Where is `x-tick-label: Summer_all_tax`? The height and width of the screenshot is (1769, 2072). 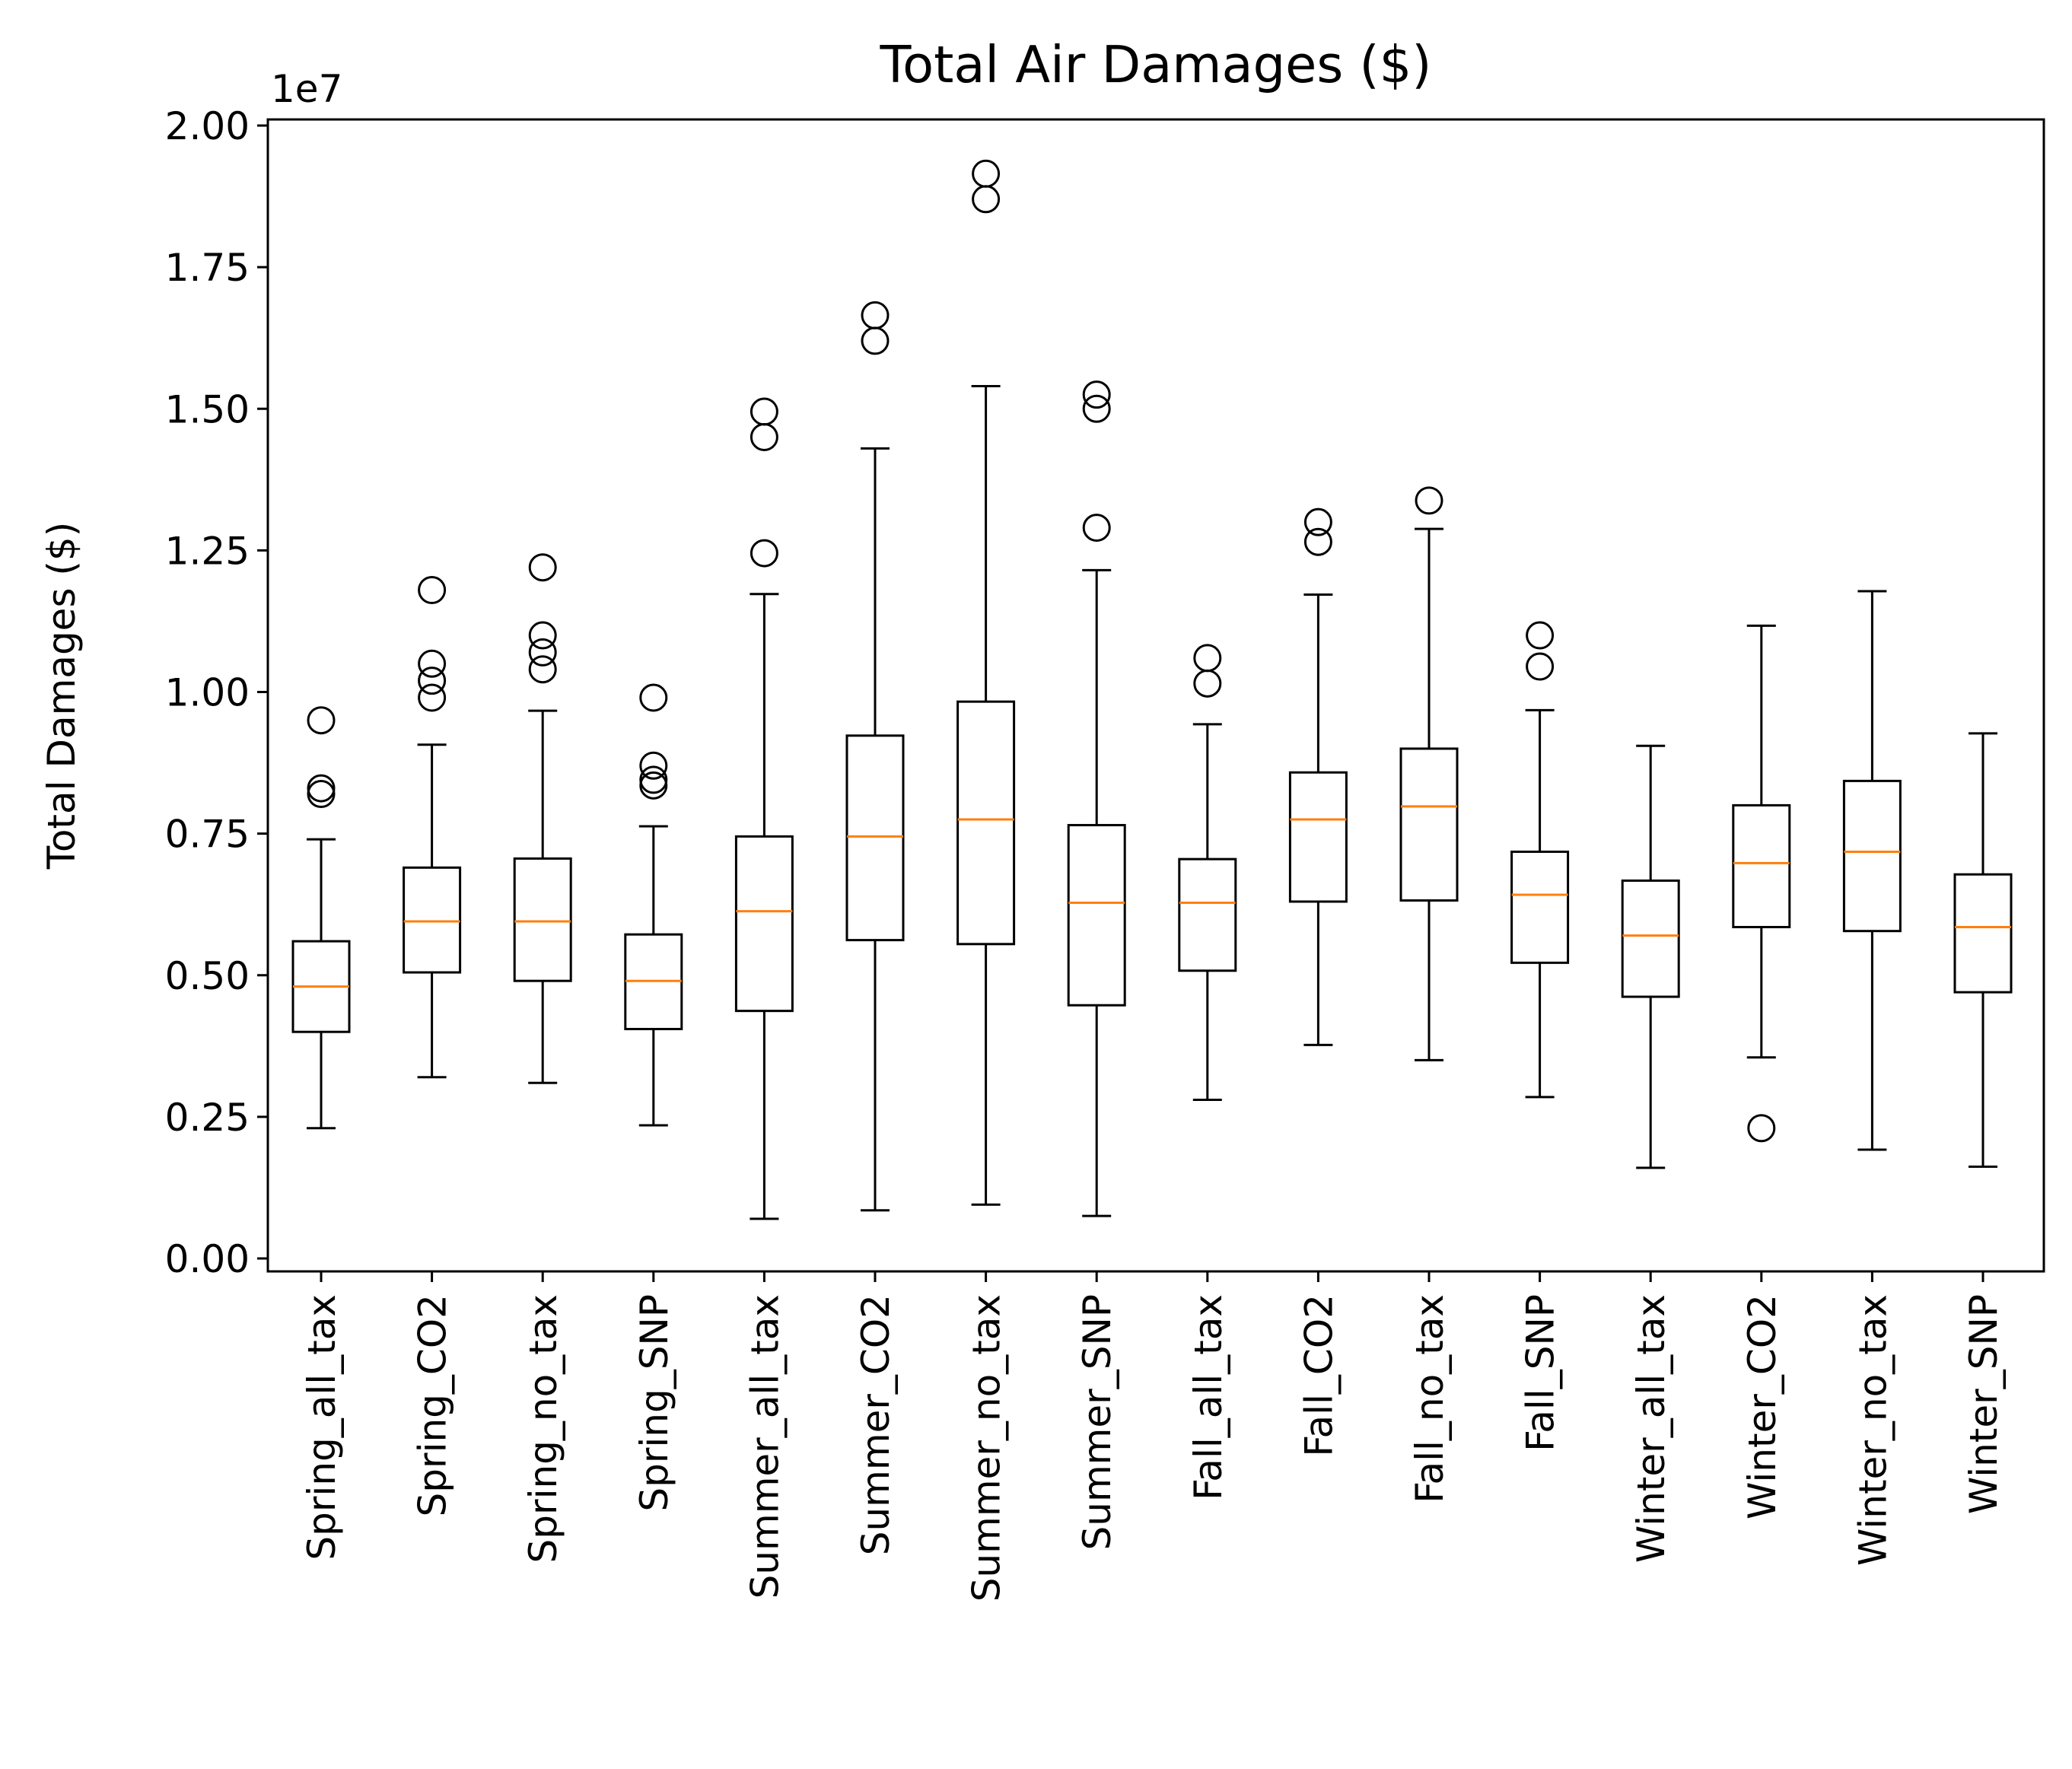
x-tick-label: Summer_all_tax is located at coordinates (765, 1447).